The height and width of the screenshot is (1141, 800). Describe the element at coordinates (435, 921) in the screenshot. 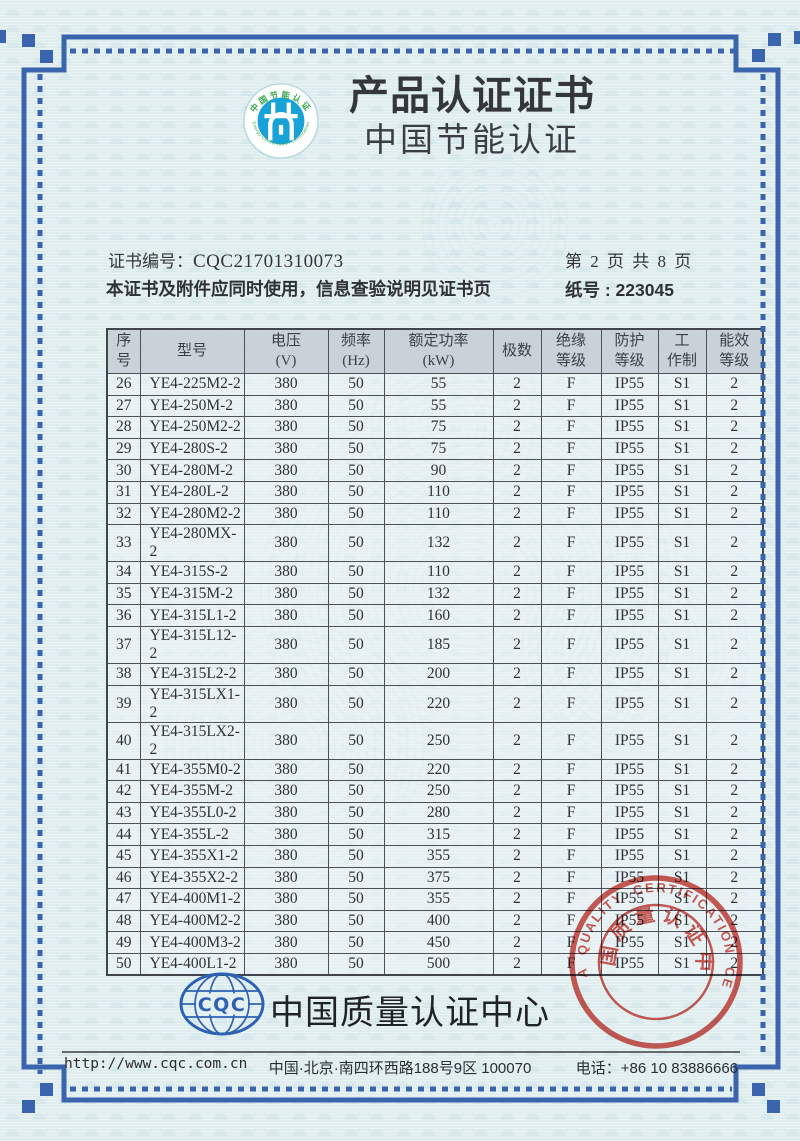

I see `table-row: 48 YE4-400M2-2 380 50 400 2 F IP55 S1 2` at that location.